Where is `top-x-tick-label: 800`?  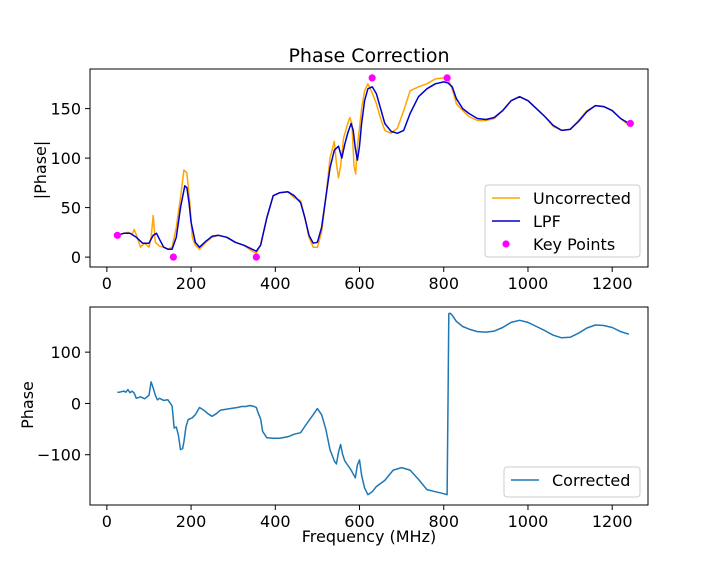 top-x-tick-label: 800 is located at coordinates (443, 283).